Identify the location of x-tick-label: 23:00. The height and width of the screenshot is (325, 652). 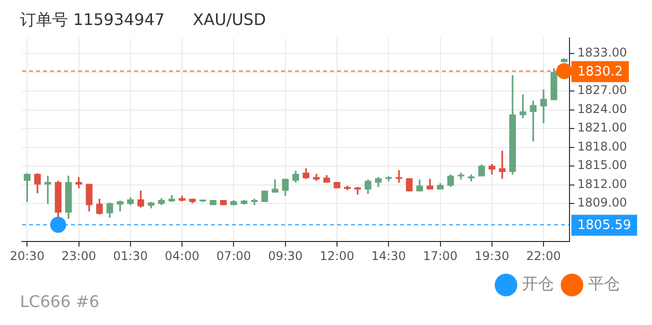
(79, 255).